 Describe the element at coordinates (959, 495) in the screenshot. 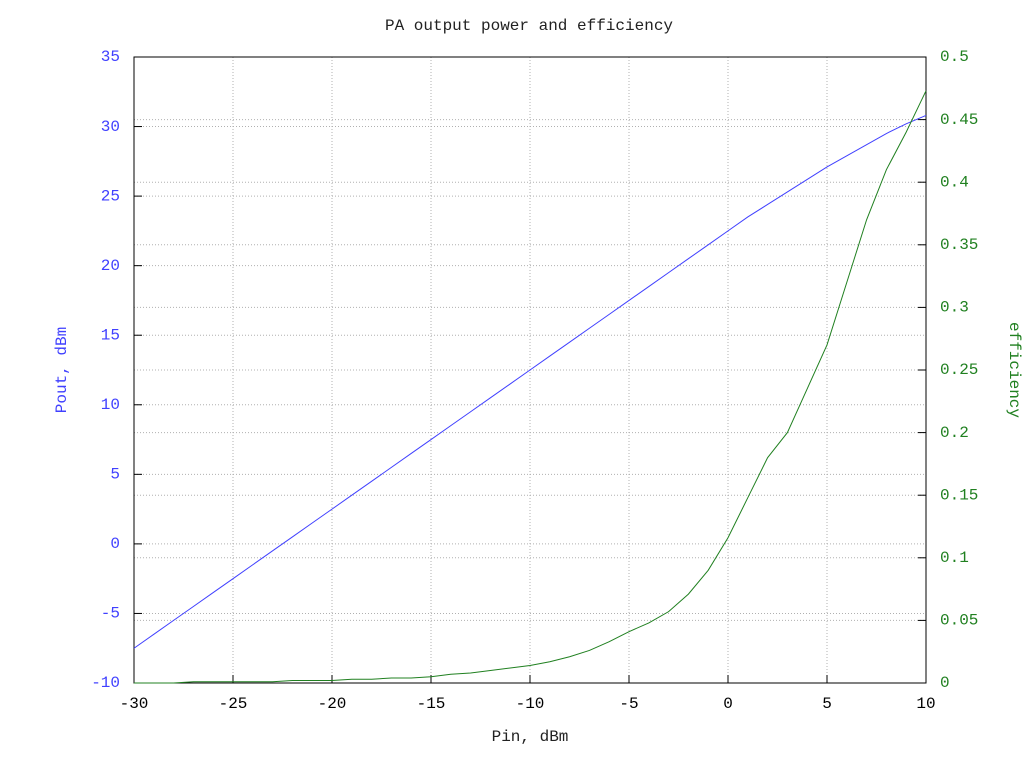

I see `y2-tick-label: 0.15` at that location.